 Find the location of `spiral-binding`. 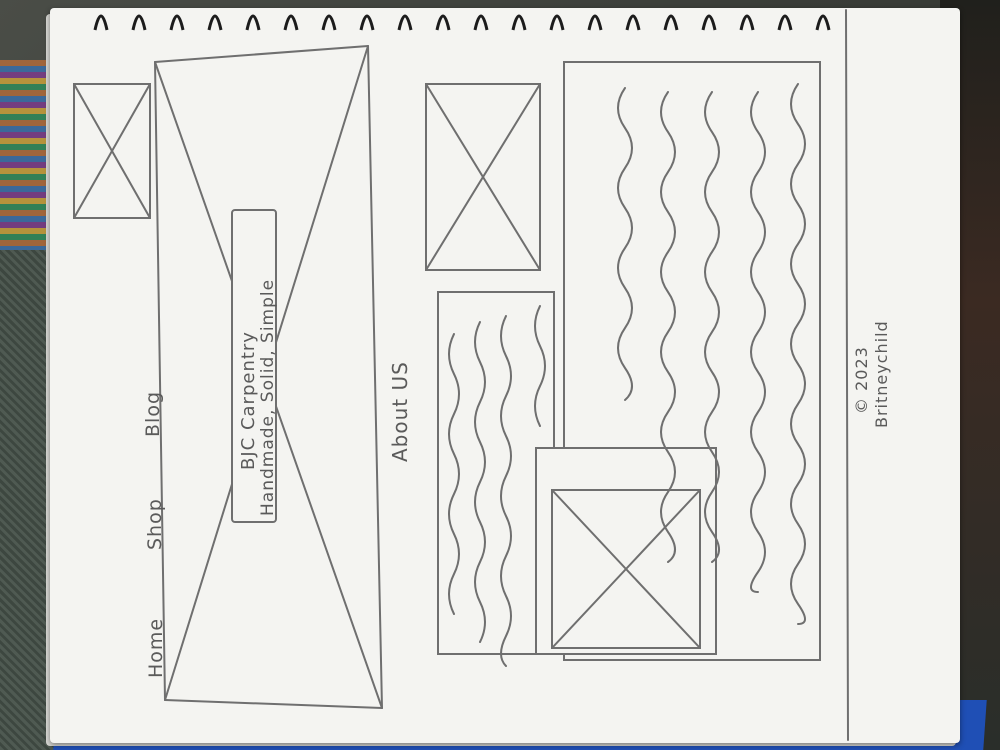

spiral-binding is located at coordinates (462, 22).